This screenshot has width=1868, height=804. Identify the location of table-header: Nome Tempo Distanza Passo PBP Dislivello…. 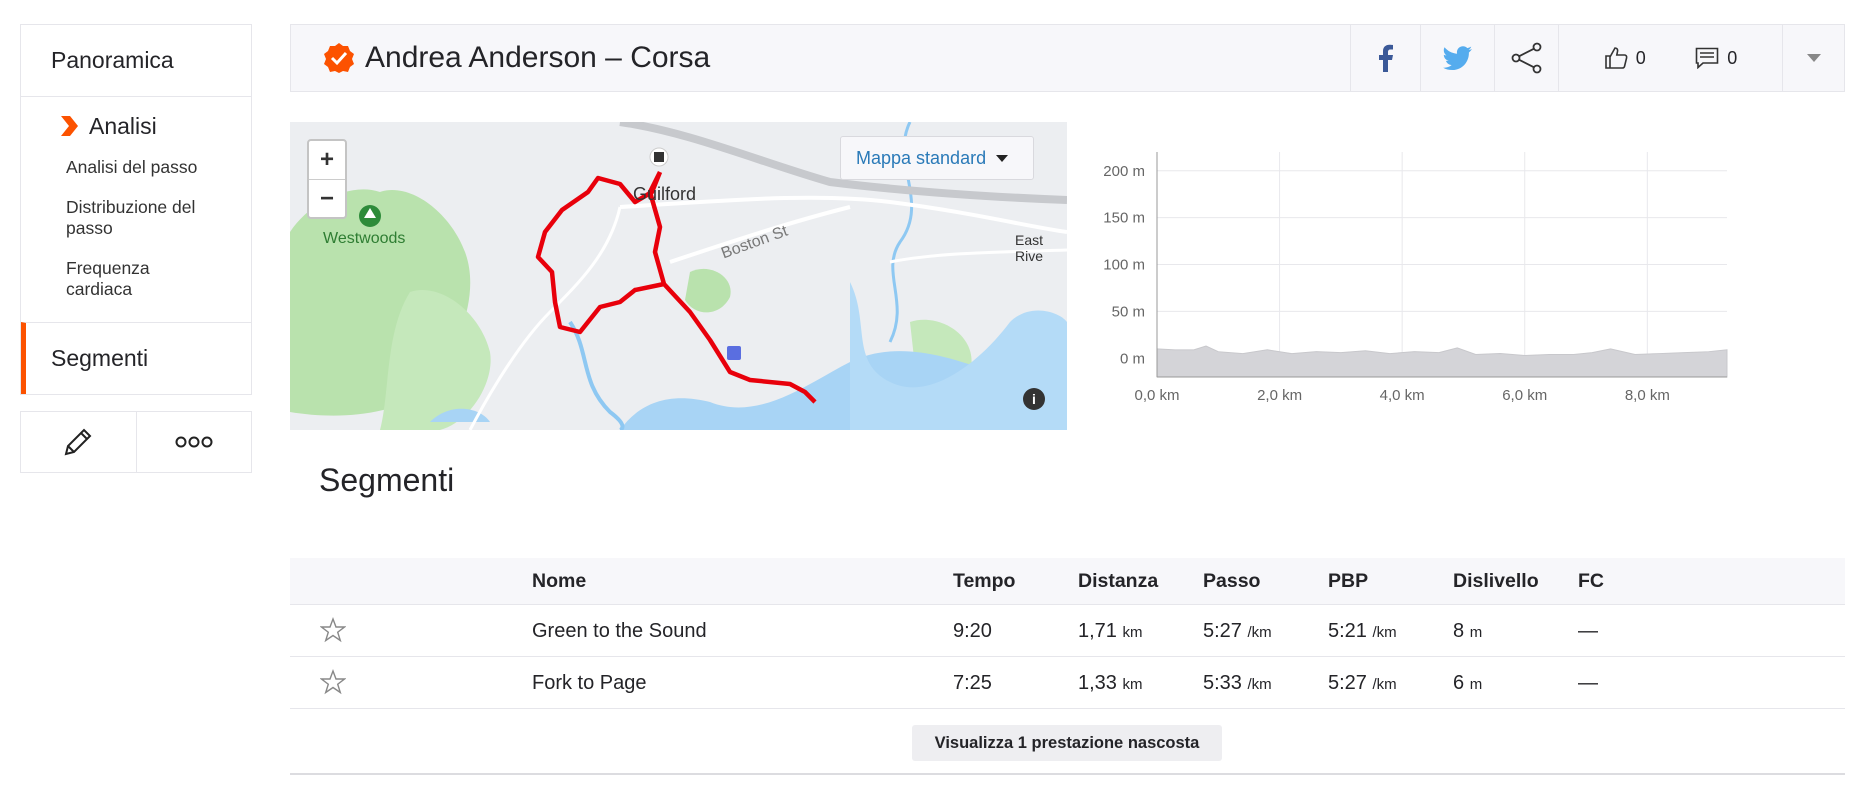
(1067, 581).